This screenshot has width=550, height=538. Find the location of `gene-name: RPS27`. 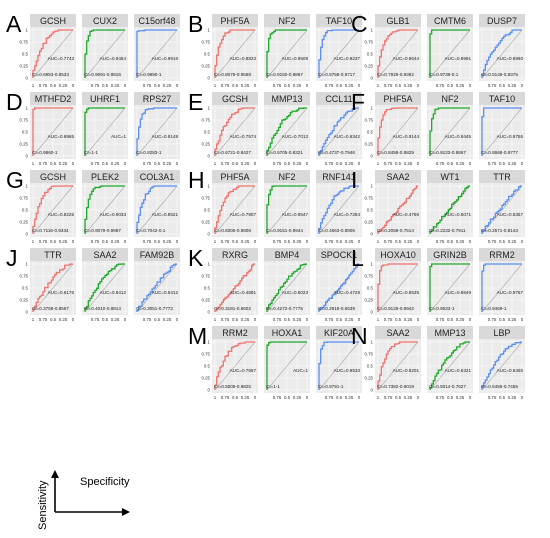

gene-name: RPS27 is located at coordinates (157, 99).